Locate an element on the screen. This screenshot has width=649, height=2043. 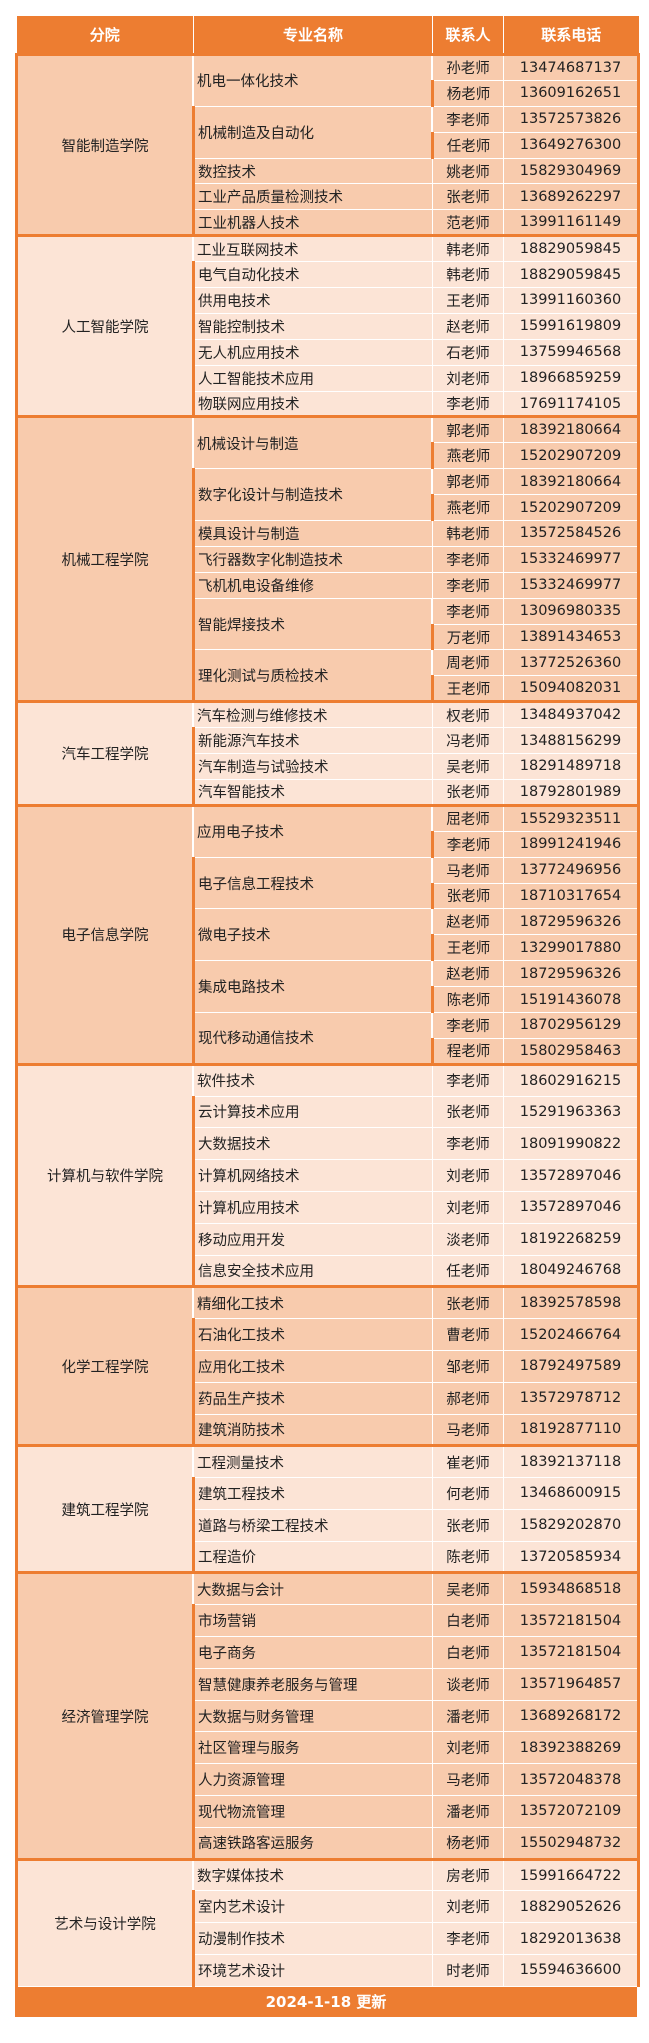
major-name: 飞行器数字化制造技术 is located at coordinates (312, 559).